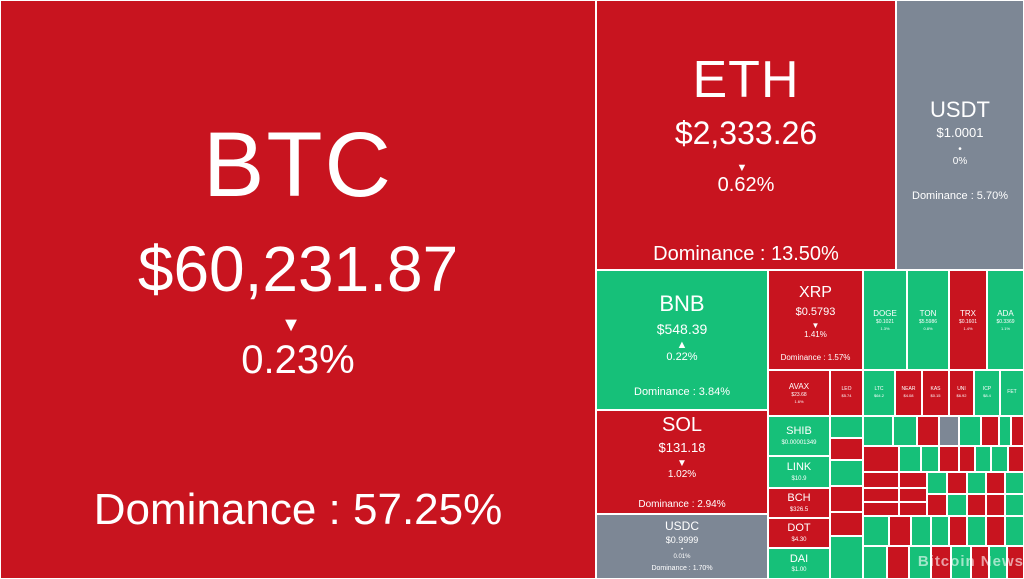 The height and width of the screenshot is (579, 1024). I want to click on price: $4.08, so click(908, 396).